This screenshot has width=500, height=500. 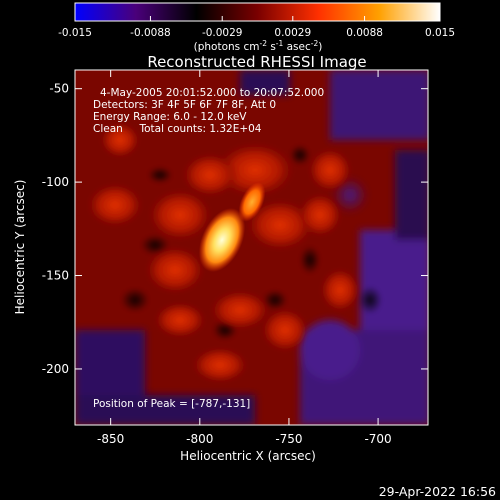 What do you see at coordinates (110, 439) in the screenshot?
I see `x-tick-label: -850` at bounding box center [110, 439].